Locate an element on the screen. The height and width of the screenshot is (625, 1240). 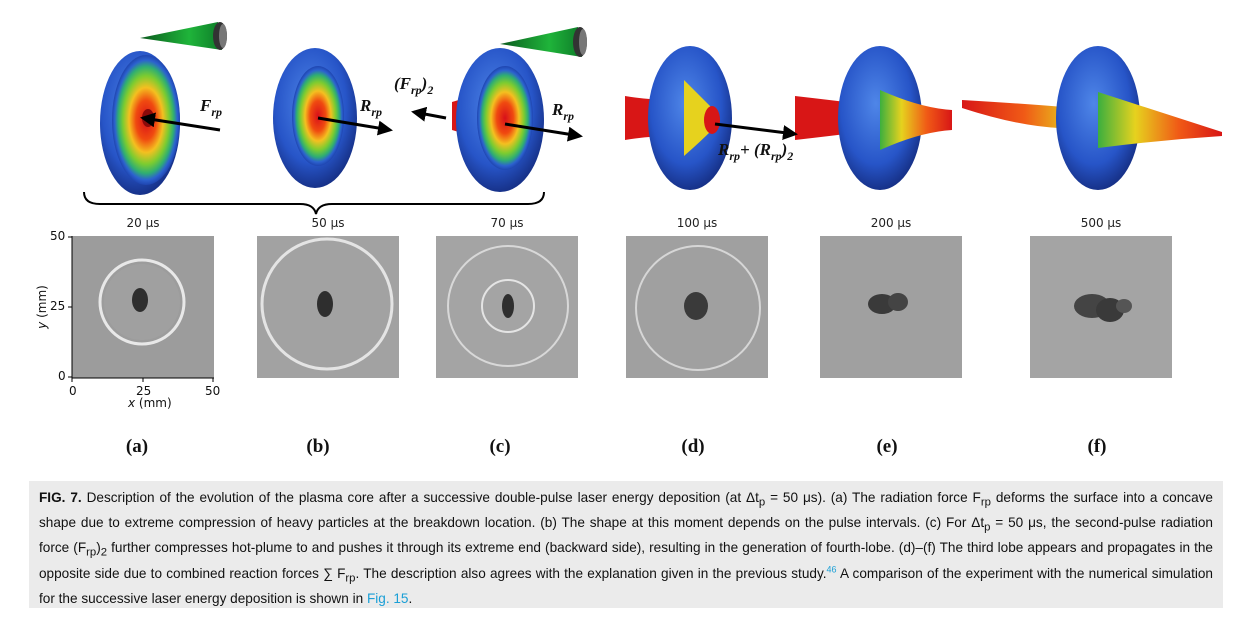
grouping-brace is located at coordinates (314, 203).